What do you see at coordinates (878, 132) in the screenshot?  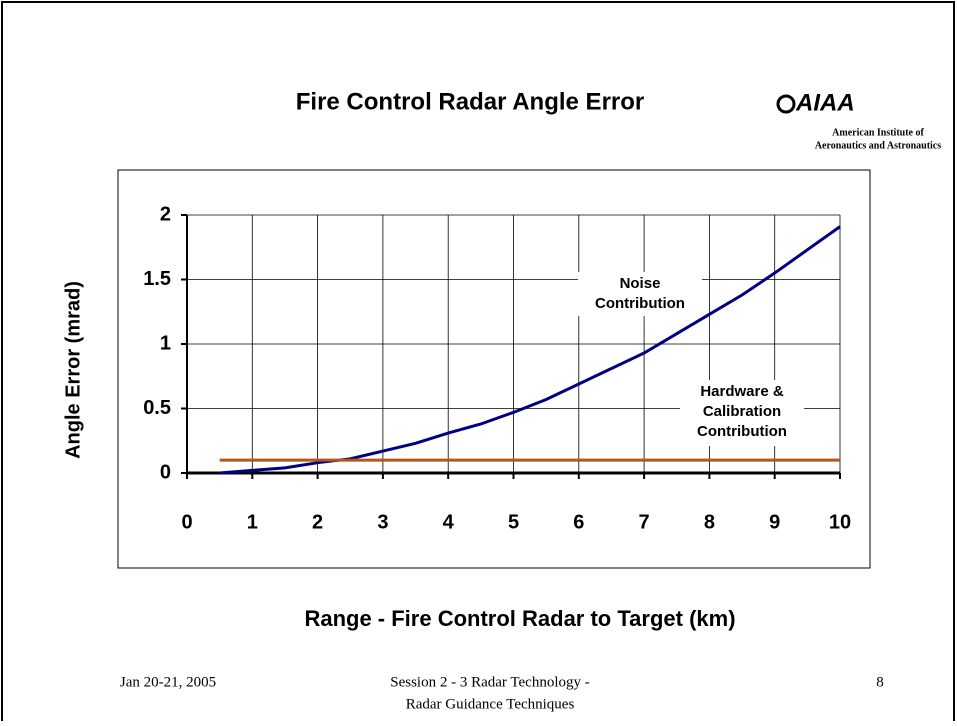 I see `logo-line: American Institute of` at bounding box center [878, 132].